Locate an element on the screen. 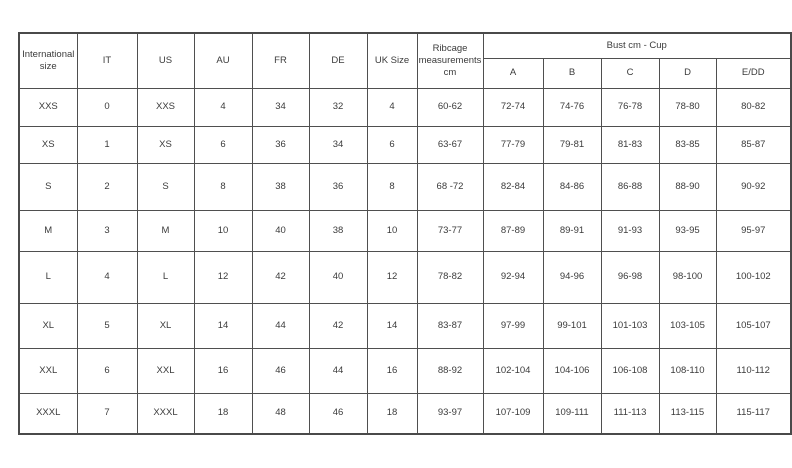 This screenshot has height=468, width=792. cell-cup-a: 82-84 is located at coordinates (513, 186).